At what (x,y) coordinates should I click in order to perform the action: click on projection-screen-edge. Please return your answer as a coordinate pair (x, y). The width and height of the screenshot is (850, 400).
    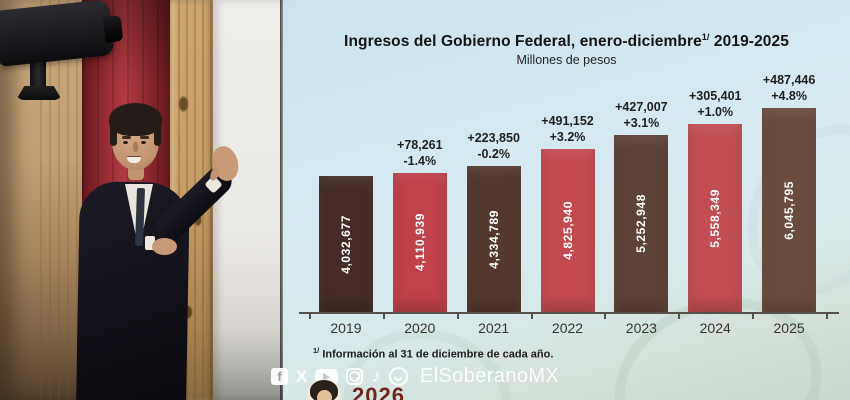
    Looking at the image, I should click on (282, 200).